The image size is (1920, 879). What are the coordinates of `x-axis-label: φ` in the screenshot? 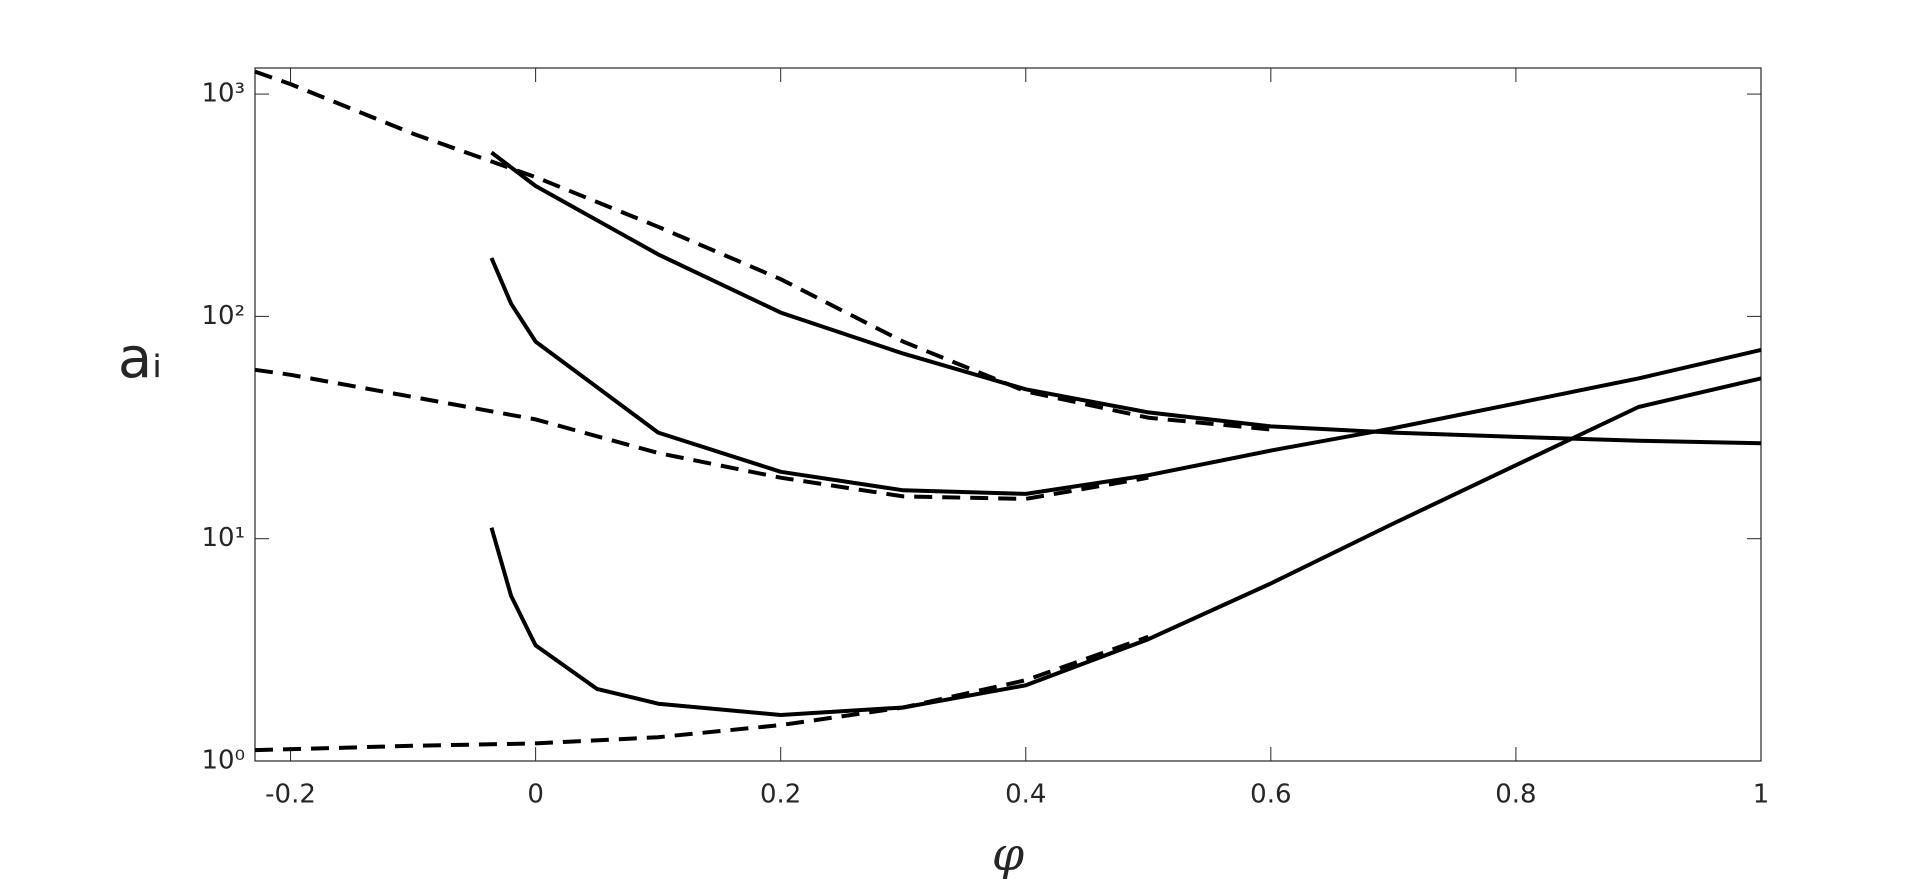 It's located at (1008, 853).